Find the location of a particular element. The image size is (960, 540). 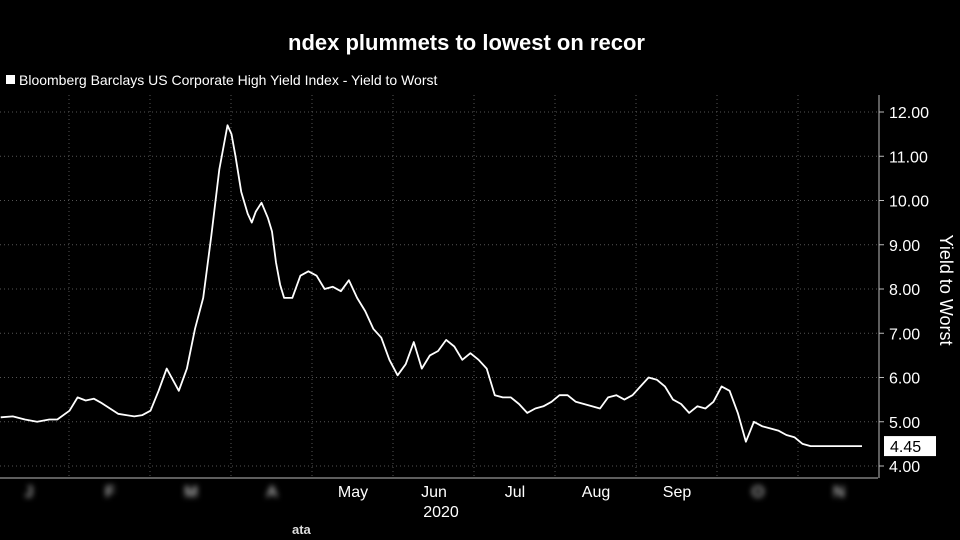

y-axis-title: Yield to Worst is located at coordinates (946, 289).